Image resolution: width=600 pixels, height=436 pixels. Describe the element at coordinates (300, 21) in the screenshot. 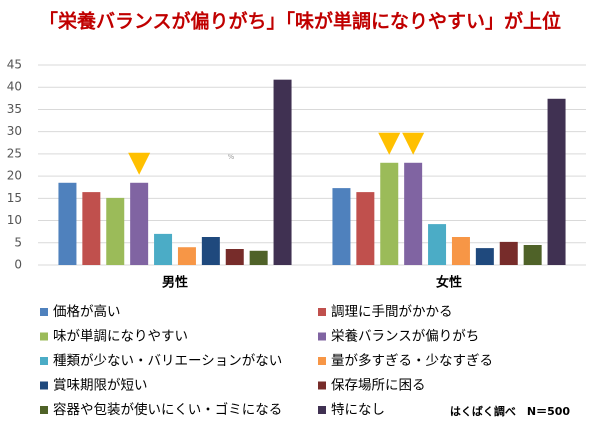

I see `chart-title: 「栄養バランスが偏りがち」「味が単調になりやすい」が上位` at that location.